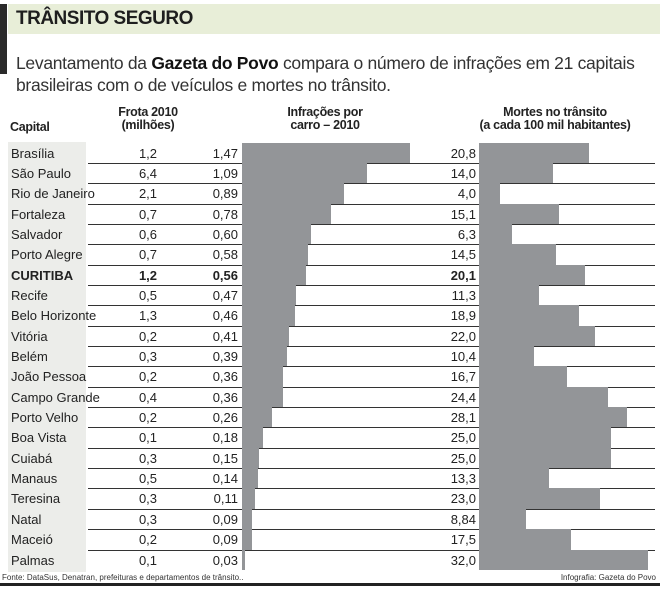 The image size is (660, 590). Describe the element at coordinates (330, 274) in the screenshot. I see `table-row: CURITIBA 1,2 0,56 20,1` at that location.